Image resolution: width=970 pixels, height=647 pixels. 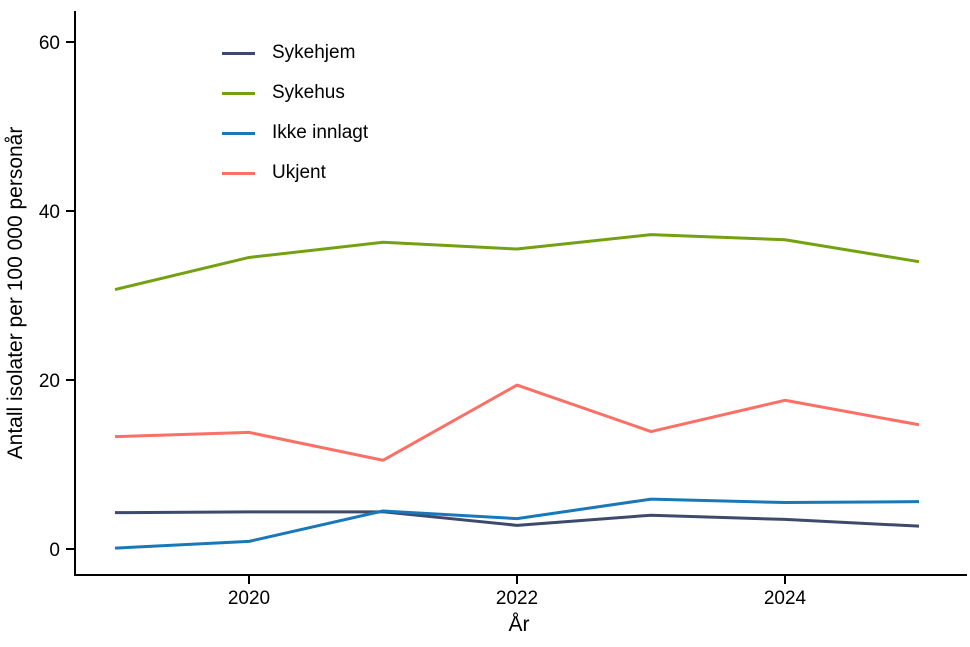 What do you see at coordinates (320, 132) in the screenshot?
I see `legend-label: Ikke innlagt` at bounding box center [320, 132].